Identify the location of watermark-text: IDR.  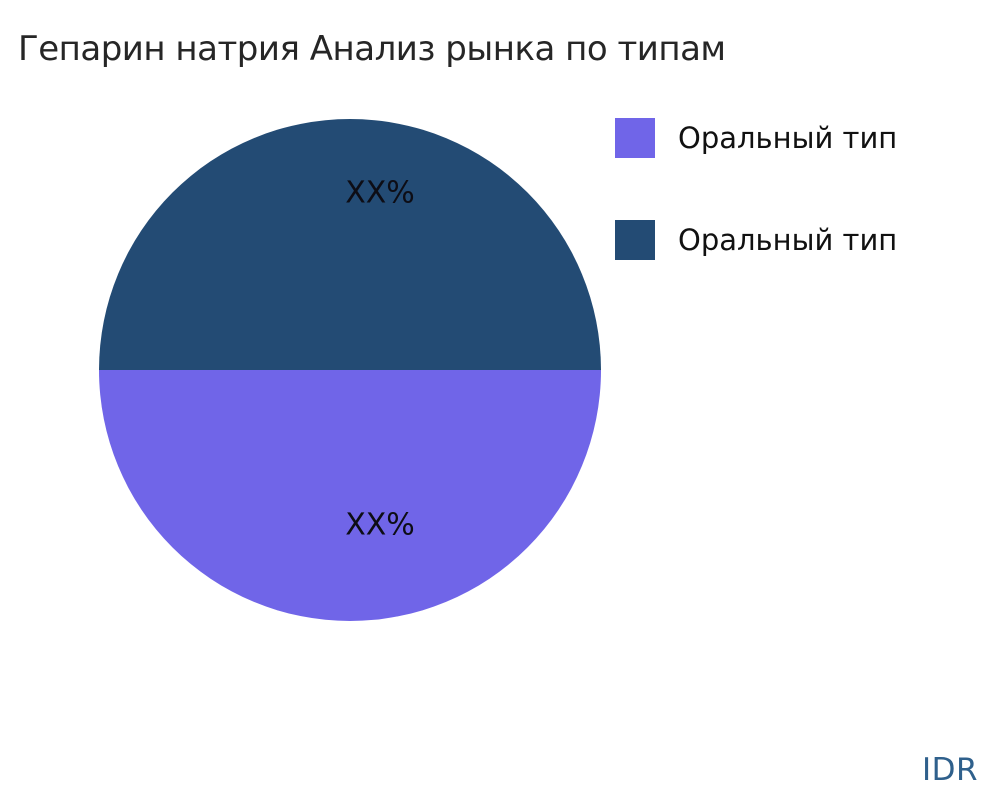
(949, 770).